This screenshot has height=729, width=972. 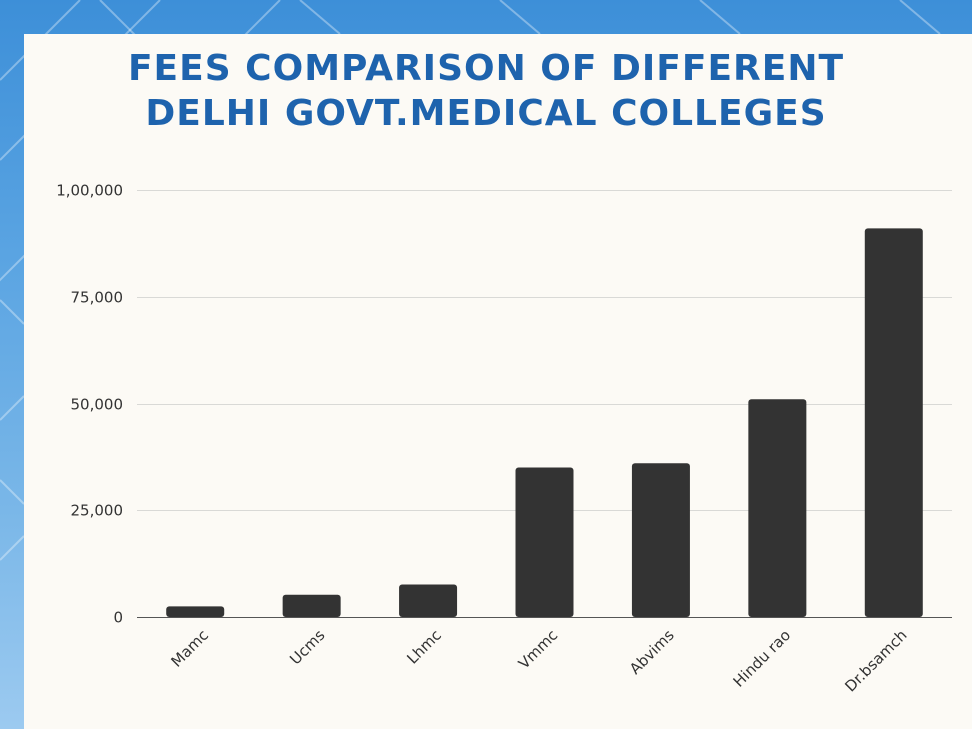 I want to click on x-axis-category-labels: Mamc Ucms Lhmc Vmmc Abvims Hindu rao Dr.bsamch, so click(x=538, y=660).